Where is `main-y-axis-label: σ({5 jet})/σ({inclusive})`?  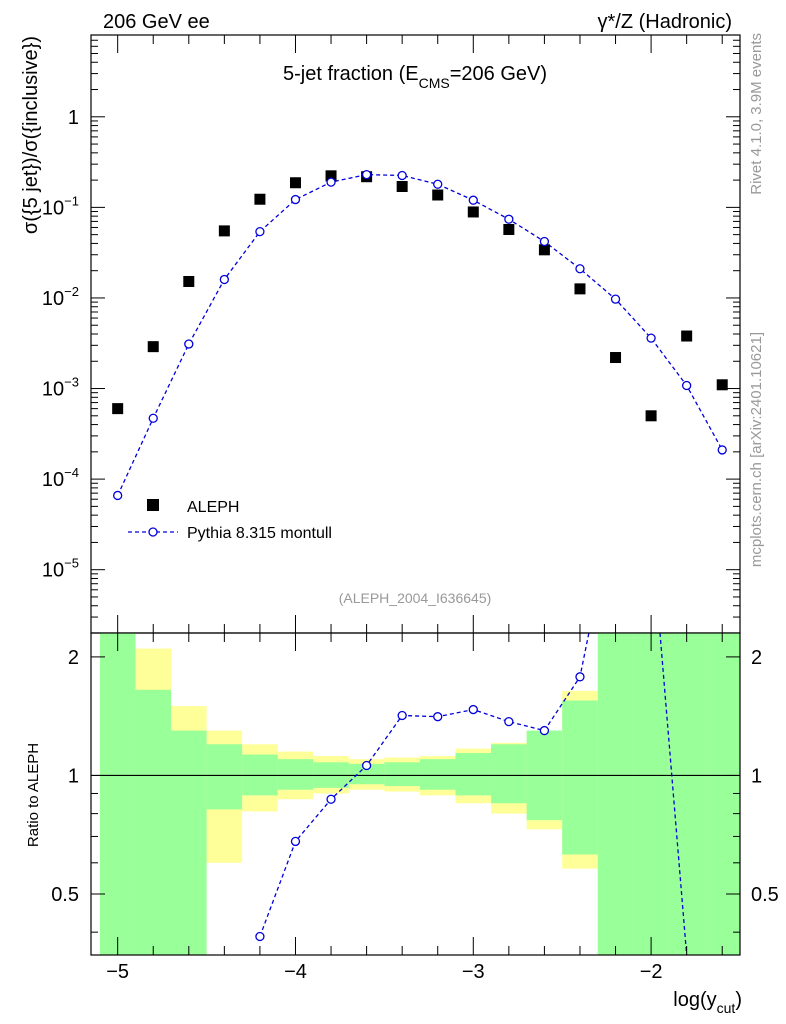
main-y-axis-label: σ({5 jet})/σ({inclusive}) is located at coordinates (31, 135).